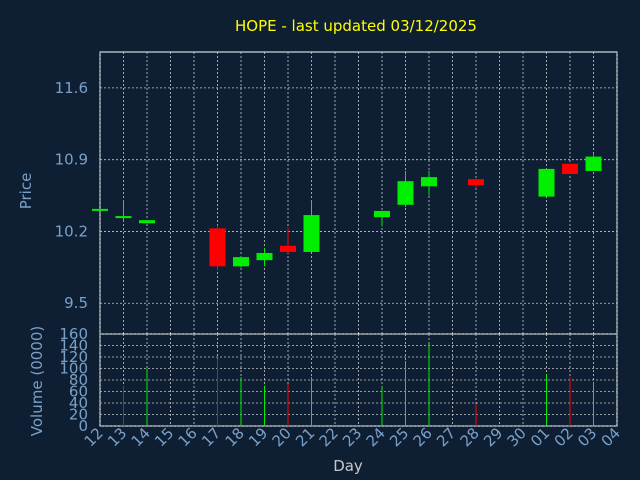  Describe the element at coordinates (78, 403) in the screenshot. I see `volume-tick-label: 40` at that location.